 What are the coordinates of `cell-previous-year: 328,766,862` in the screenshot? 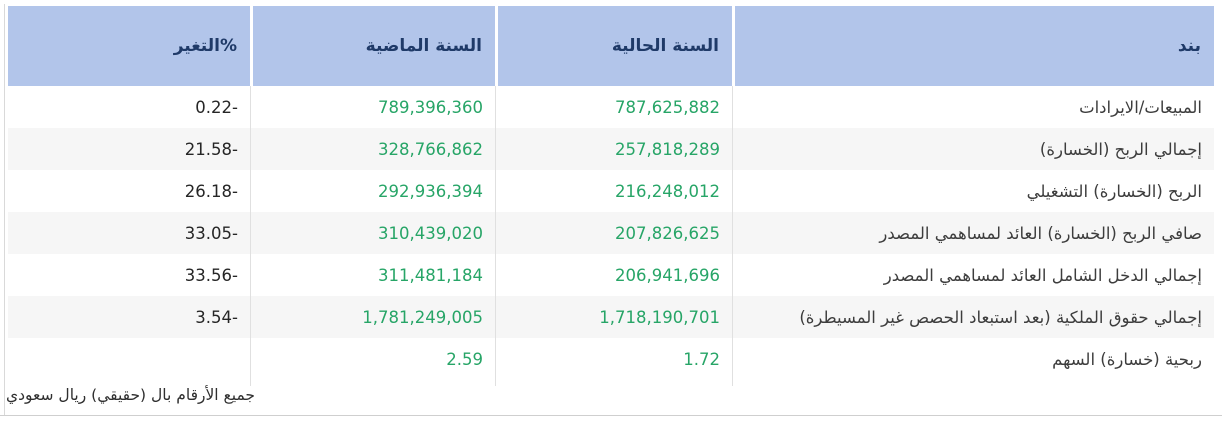 It's located at (430, 149).